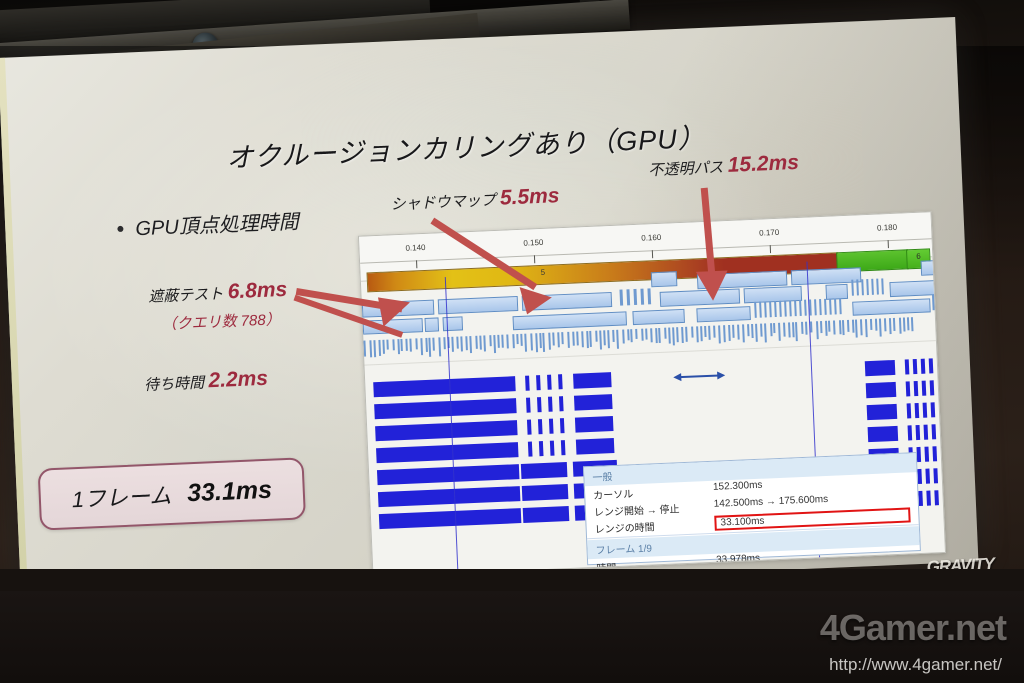 The width and height of the screenshot is (1024, 683). I want to click on ruler-tick-label: 0.180, so click(887, 227).